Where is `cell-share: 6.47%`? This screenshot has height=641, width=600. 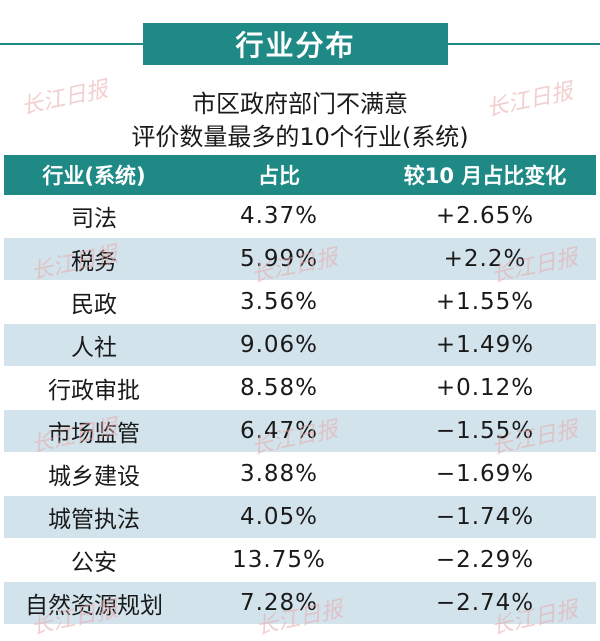
cell-share: 6.47% is located at coordinates (279, 431).